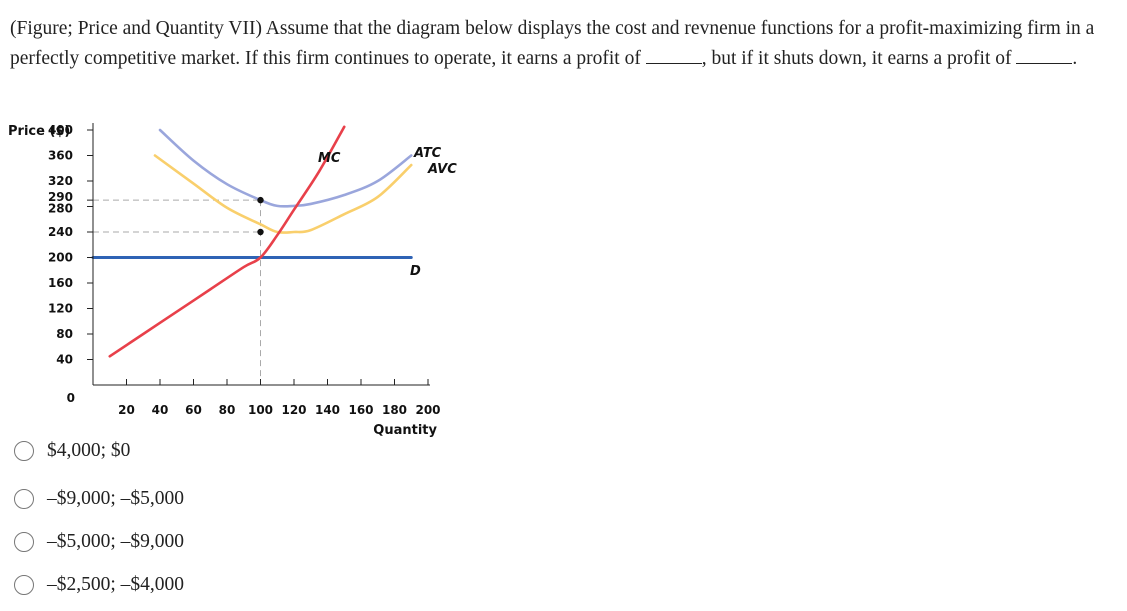 Image resolution: width=1127 pixels, height=611 pixels. Describe the element at coordinates (329, 158) in the screenshot. I see `series-label-mc: MC` at that location.